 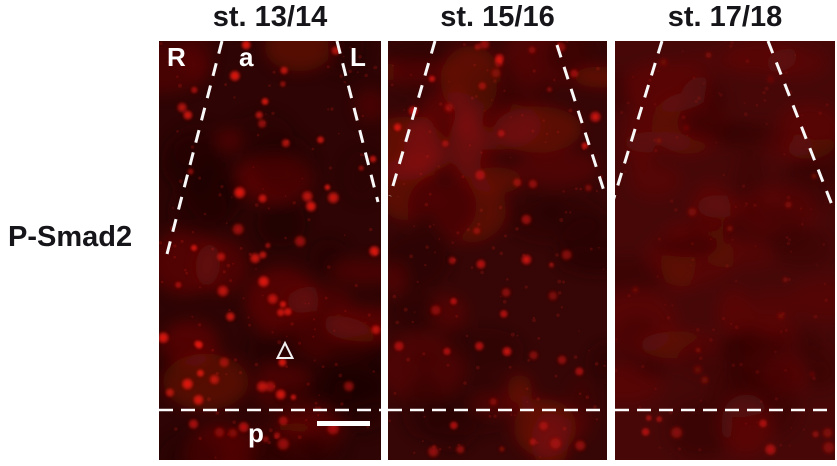 What do you see at coordinates (343, 423) in the screenshot?
I see `scale-bar` at bounding box center [343, 423].